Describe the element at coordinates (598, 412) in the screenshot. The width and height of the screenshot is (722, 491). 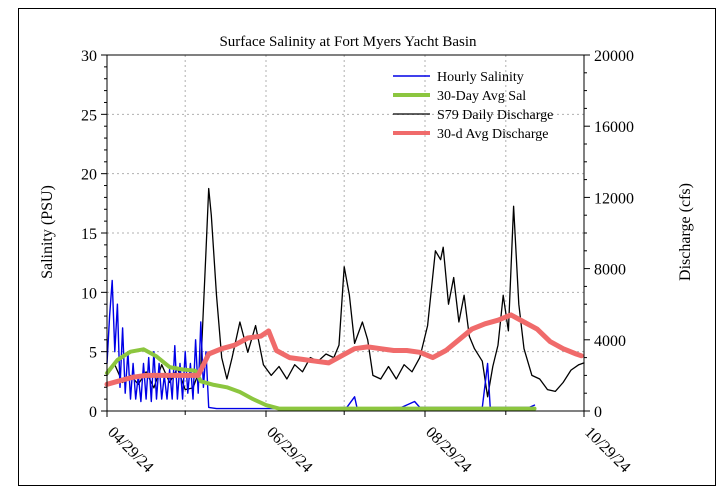
I see `y-right-tick-label: 0` at that location.